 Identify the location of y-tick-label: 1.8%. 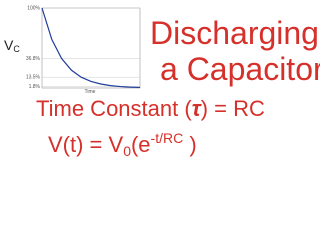
(35, 87).